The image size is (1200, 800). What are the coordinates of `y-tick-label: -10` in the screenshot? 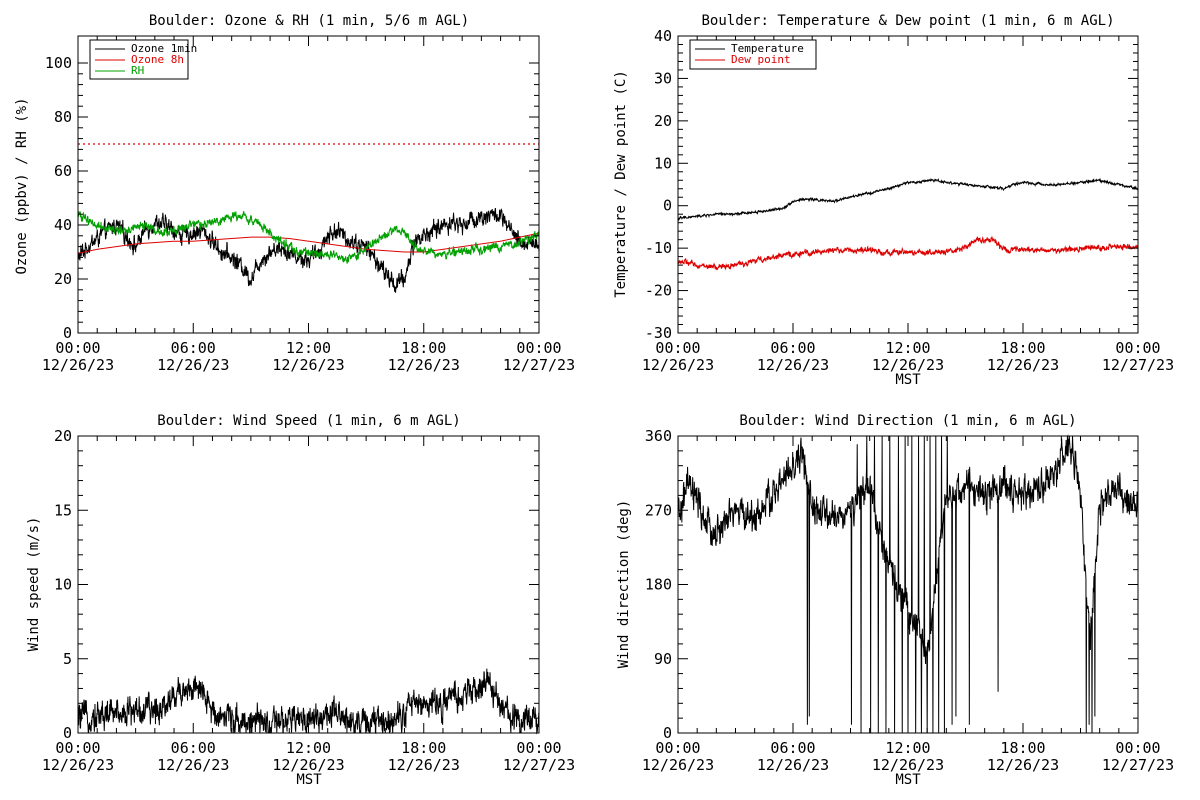 It's located at (658, 248).